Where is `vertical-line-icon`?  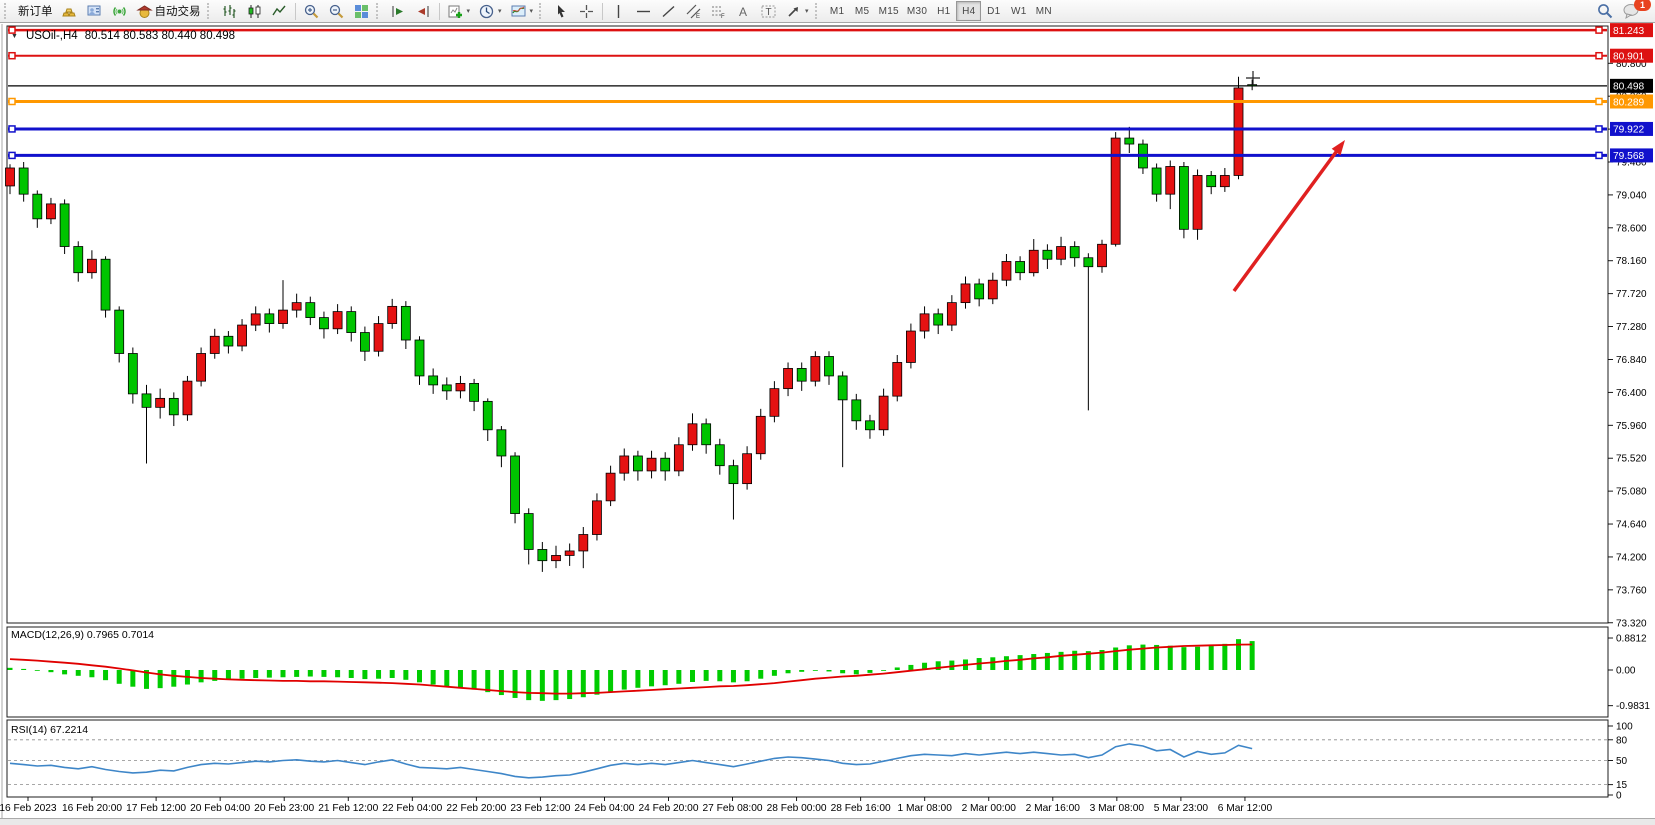
vertical-line-icon is located at coordinates (618, 11).